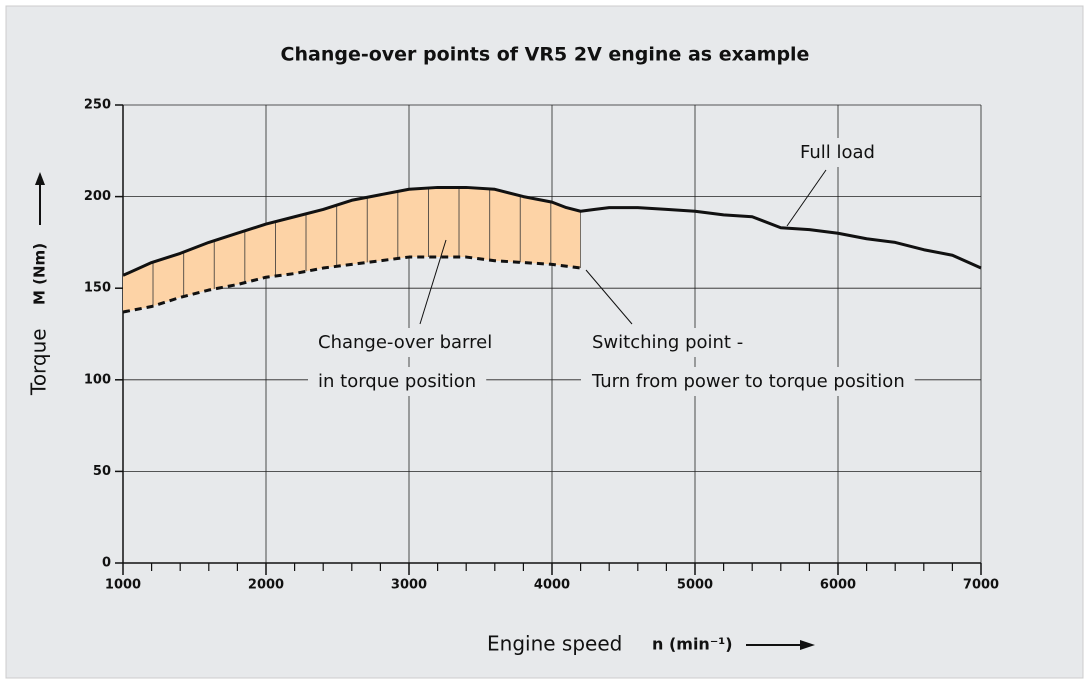 The width and height of the screenshot is (1089, 684). Describe the element at coordinates (40, 178) in the screenshot. I see `y-arrow-head` at that location.